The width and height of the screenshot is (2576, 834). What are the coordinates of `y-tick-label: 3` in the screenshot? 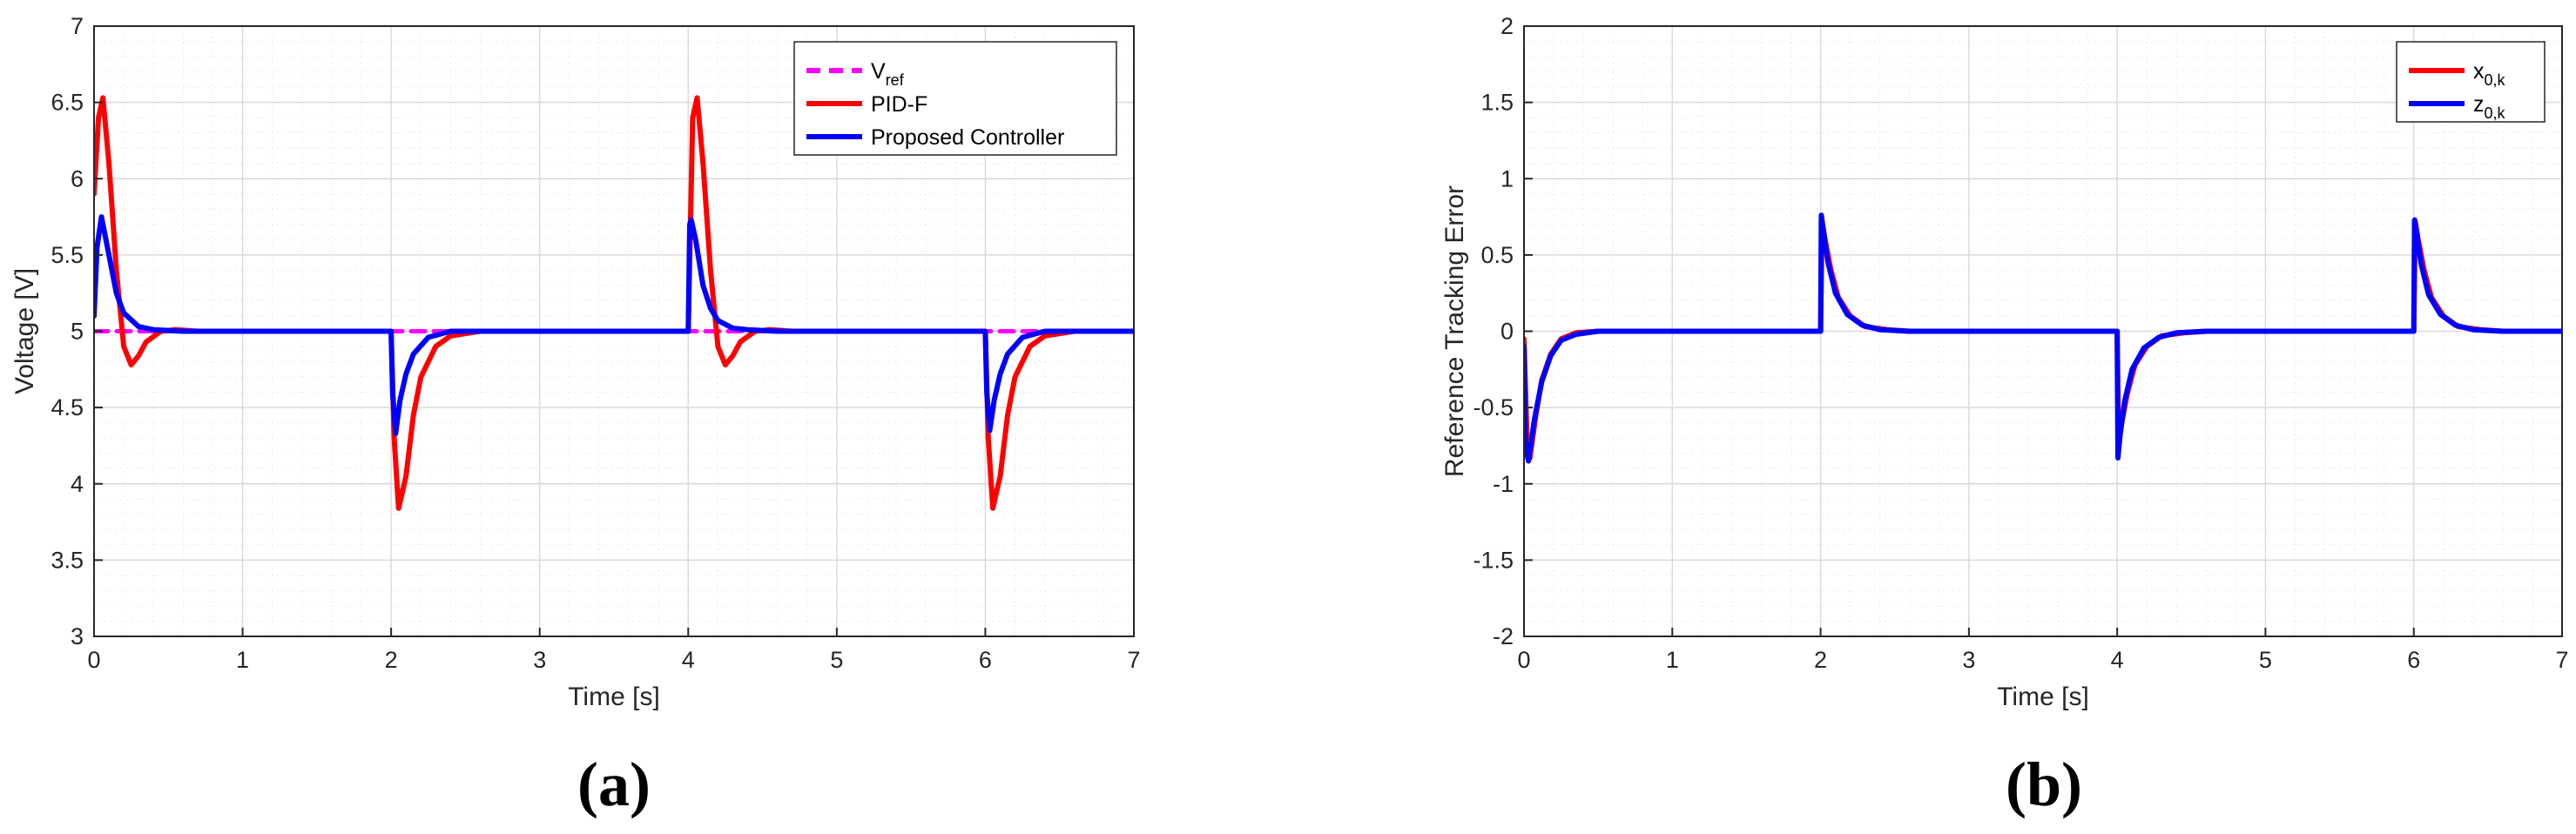 It's located at (77, 636).